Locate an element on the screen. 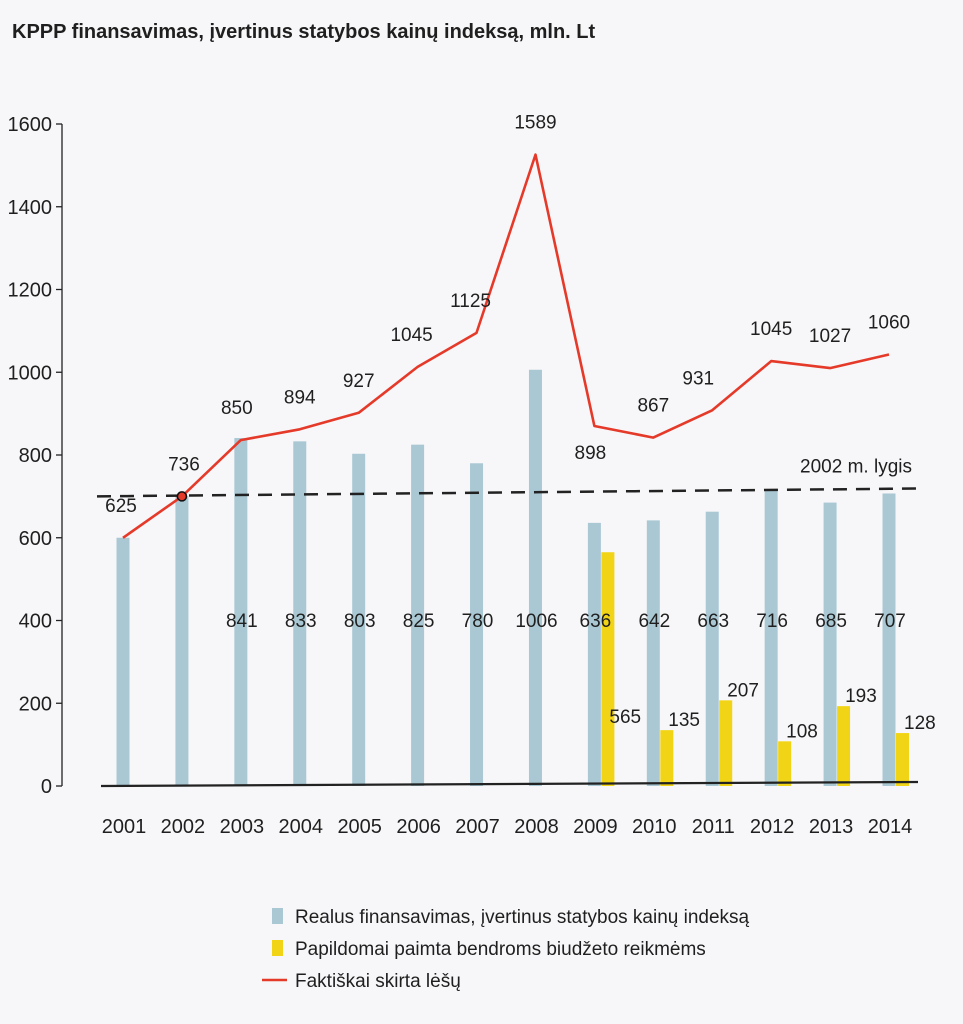  y-tick-label: 400 is located at coordinates (35, 622).